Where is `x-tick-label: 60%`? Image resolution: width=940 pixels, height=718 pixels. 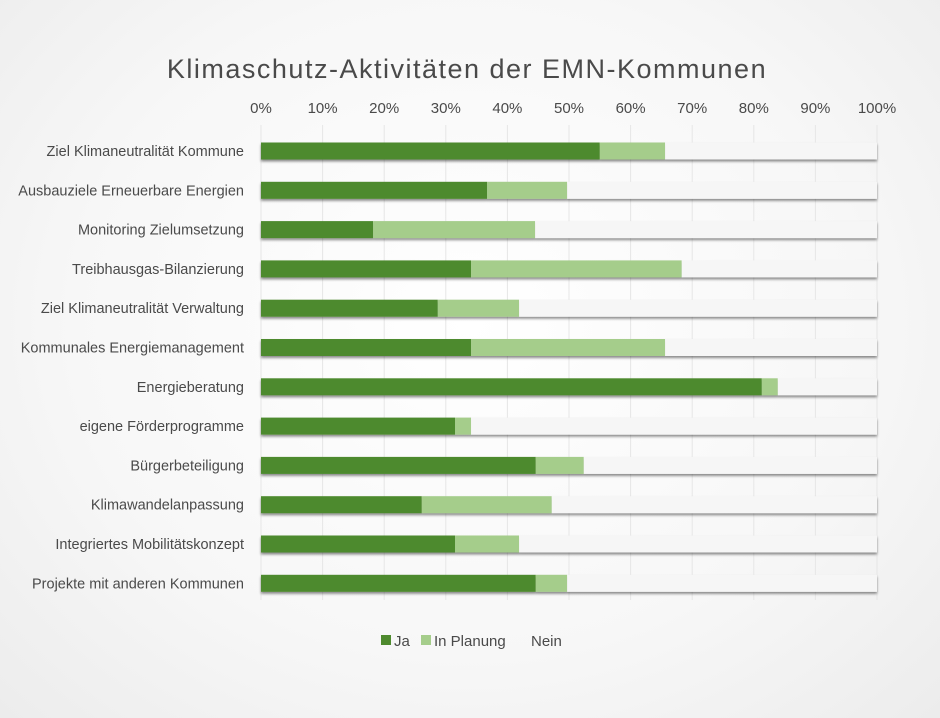 x-tick-label: 60% is located at coordinates (631, 108).